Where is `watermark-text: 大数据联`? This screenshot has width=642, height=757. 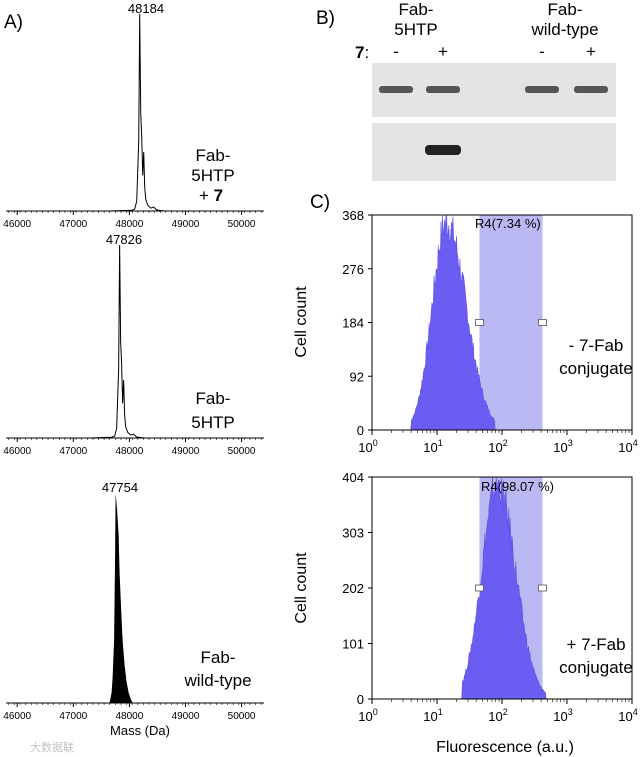 watermark-text: 大数据联 is located at coordinates (52, 747).